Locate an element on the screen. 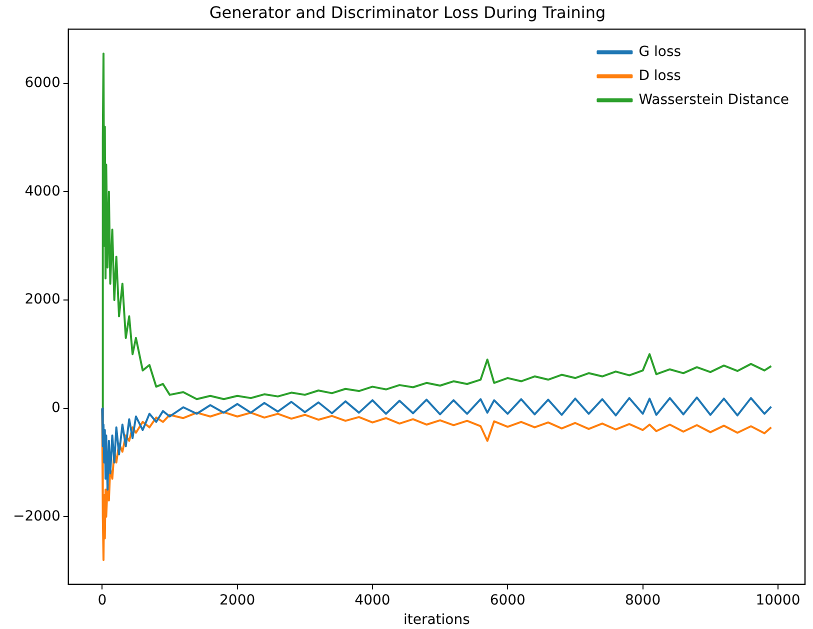 The width and height of the screenshot is (813, 629). legend-label: Wasserstein Distance is located at coordinates (714, 100).